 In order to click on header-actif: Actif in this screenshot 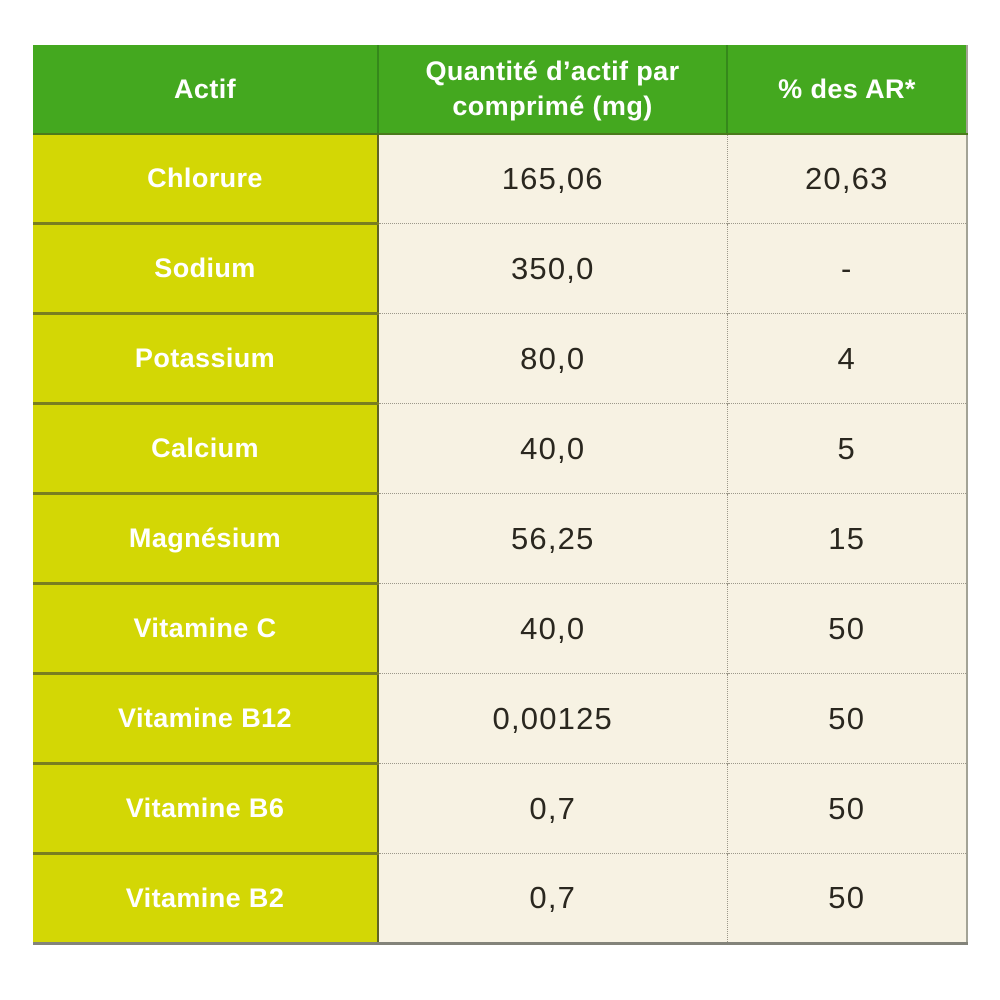, I will do `click(205, 90)`.